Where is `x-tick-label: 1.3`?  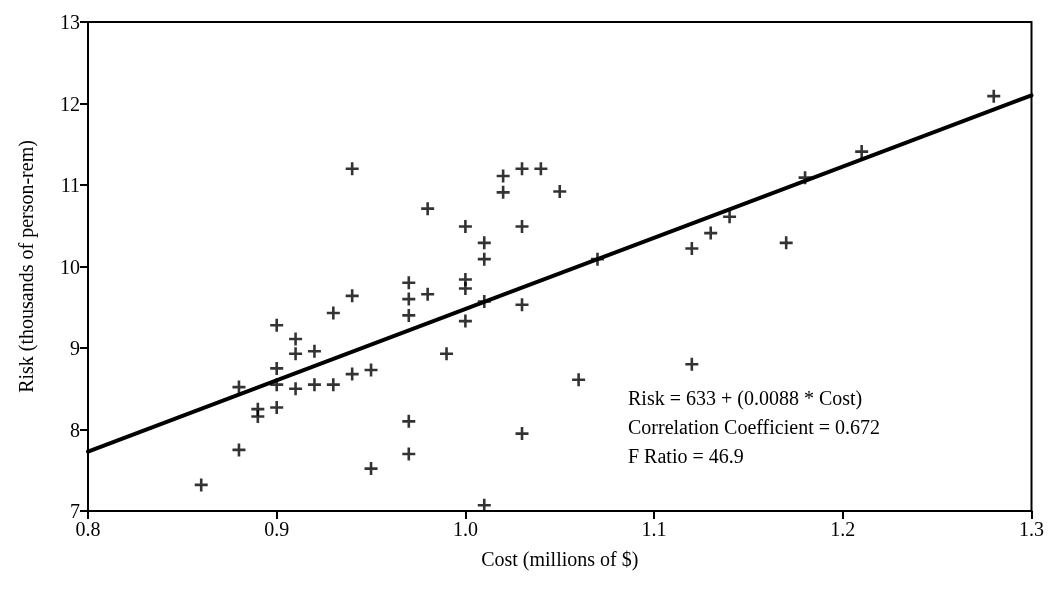
x-tick-label: 1.3 is located at coordinates (1031, 529).